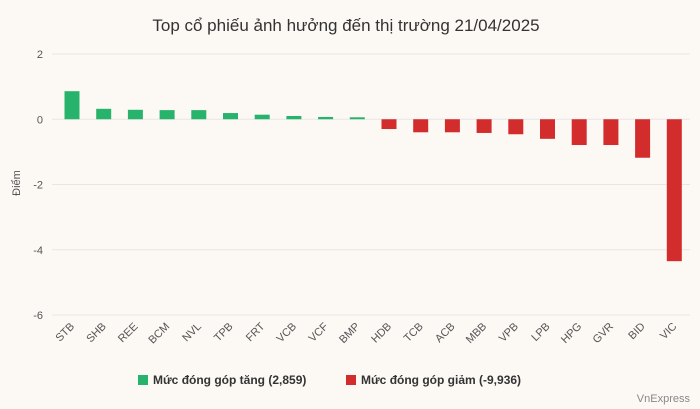 The image size is (700, 409). What do you see at coordinates (256, 332) in the screenshot?
I see `x-tick-label-frt: FRT` at bounding box center [256, 332].